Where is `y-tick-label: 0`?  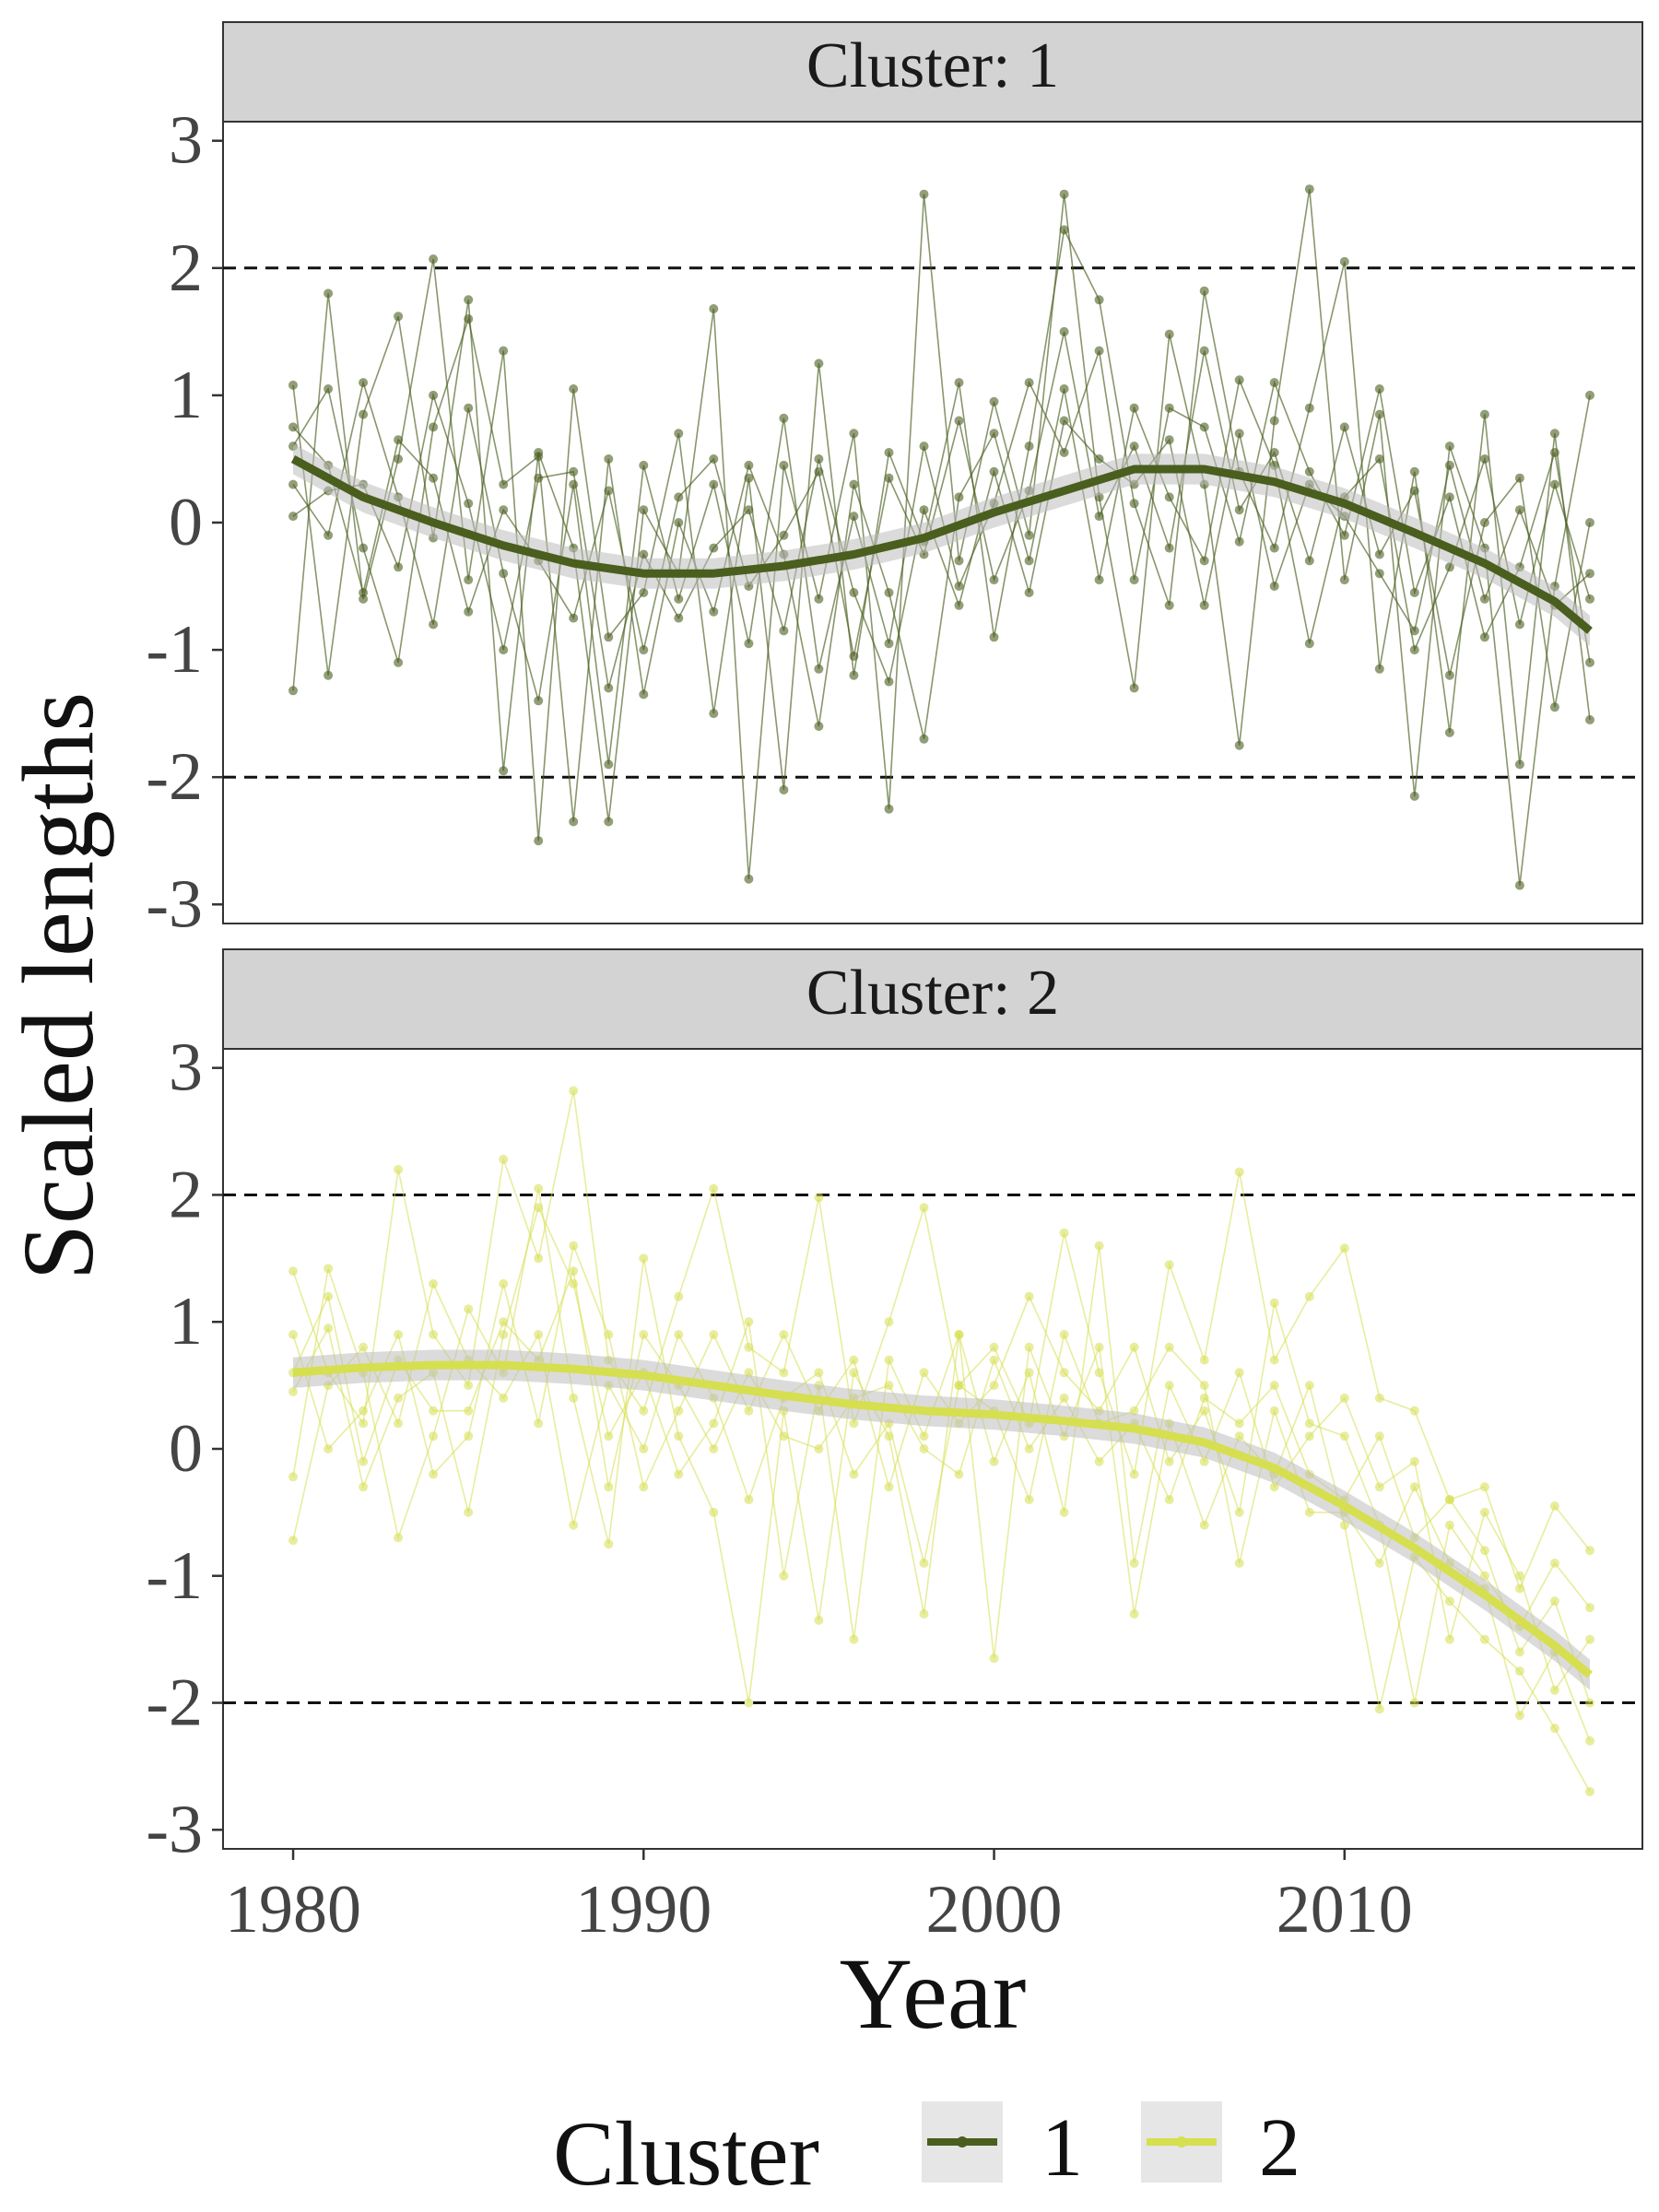 y-tick-label: 0 is located at coordinates (186, 522).